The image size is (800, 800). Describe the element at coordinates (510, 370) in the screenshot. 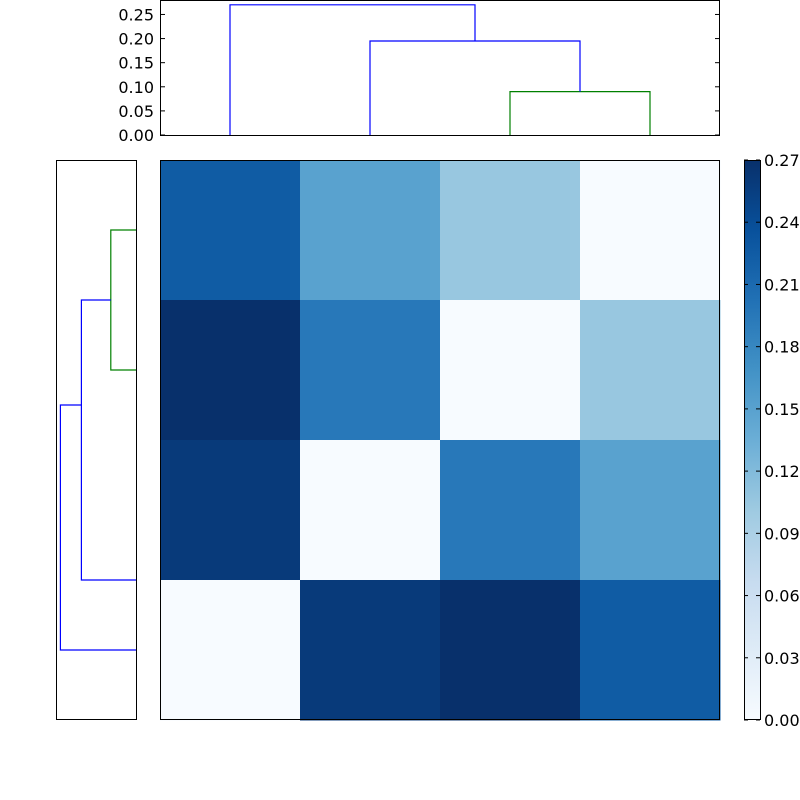

I see `heatmap-cell-r1-c2` at that location.